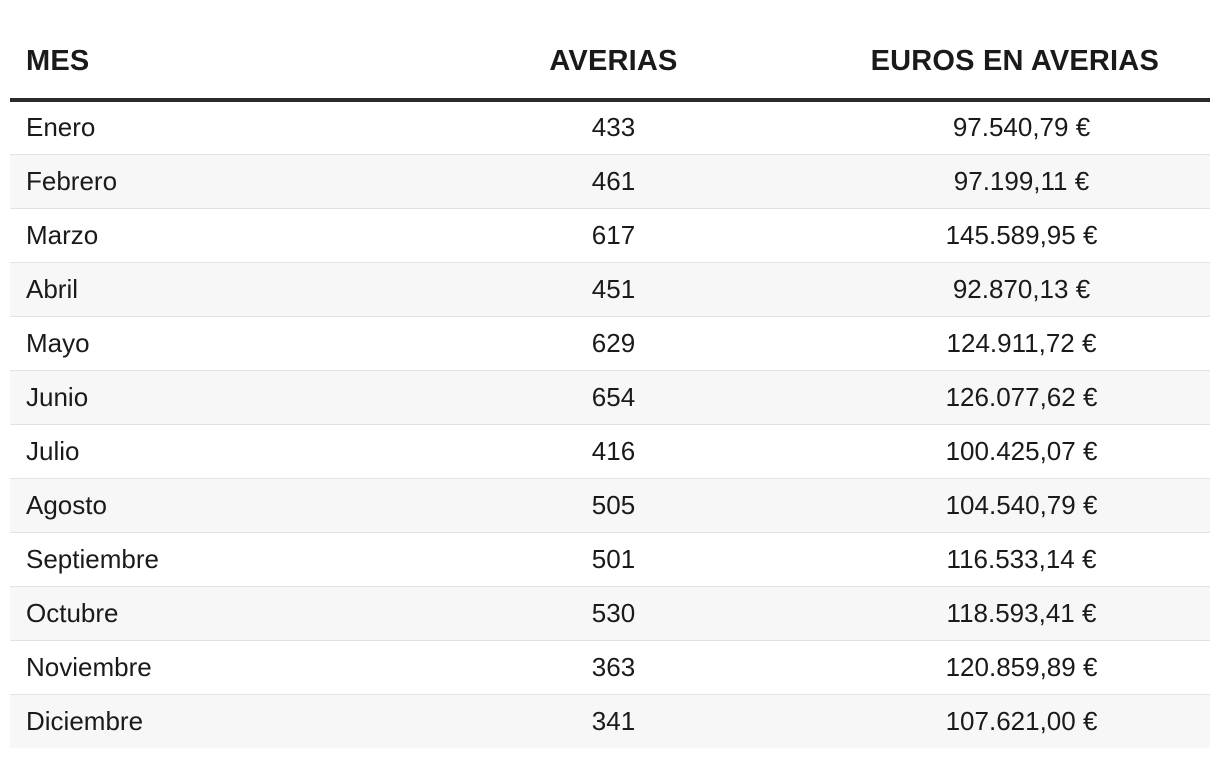  I want to click on table-row: Abril 451 92.870,13 €, so click(610, 289).